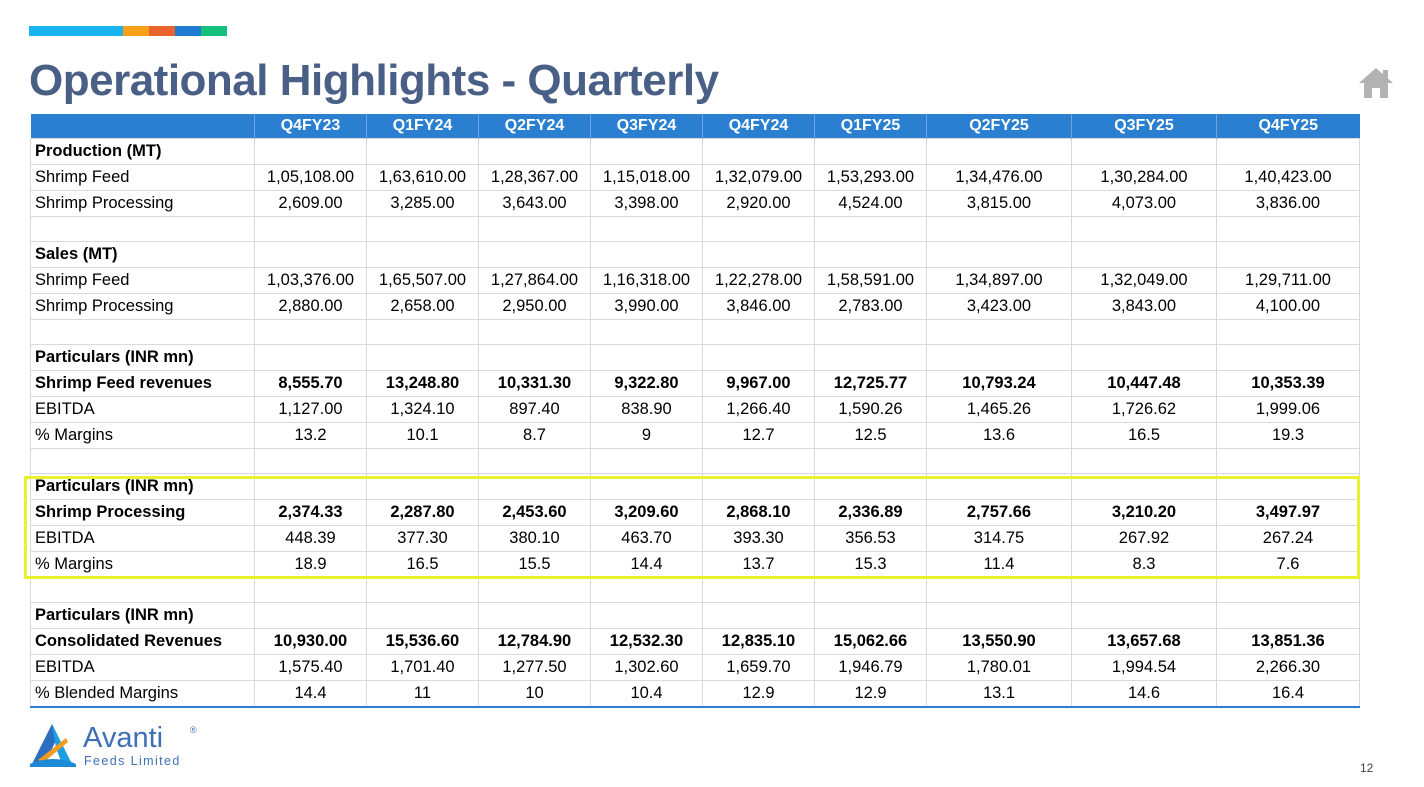 The image size is (1424, 787). I want to click on table-row, so click(695, 461).